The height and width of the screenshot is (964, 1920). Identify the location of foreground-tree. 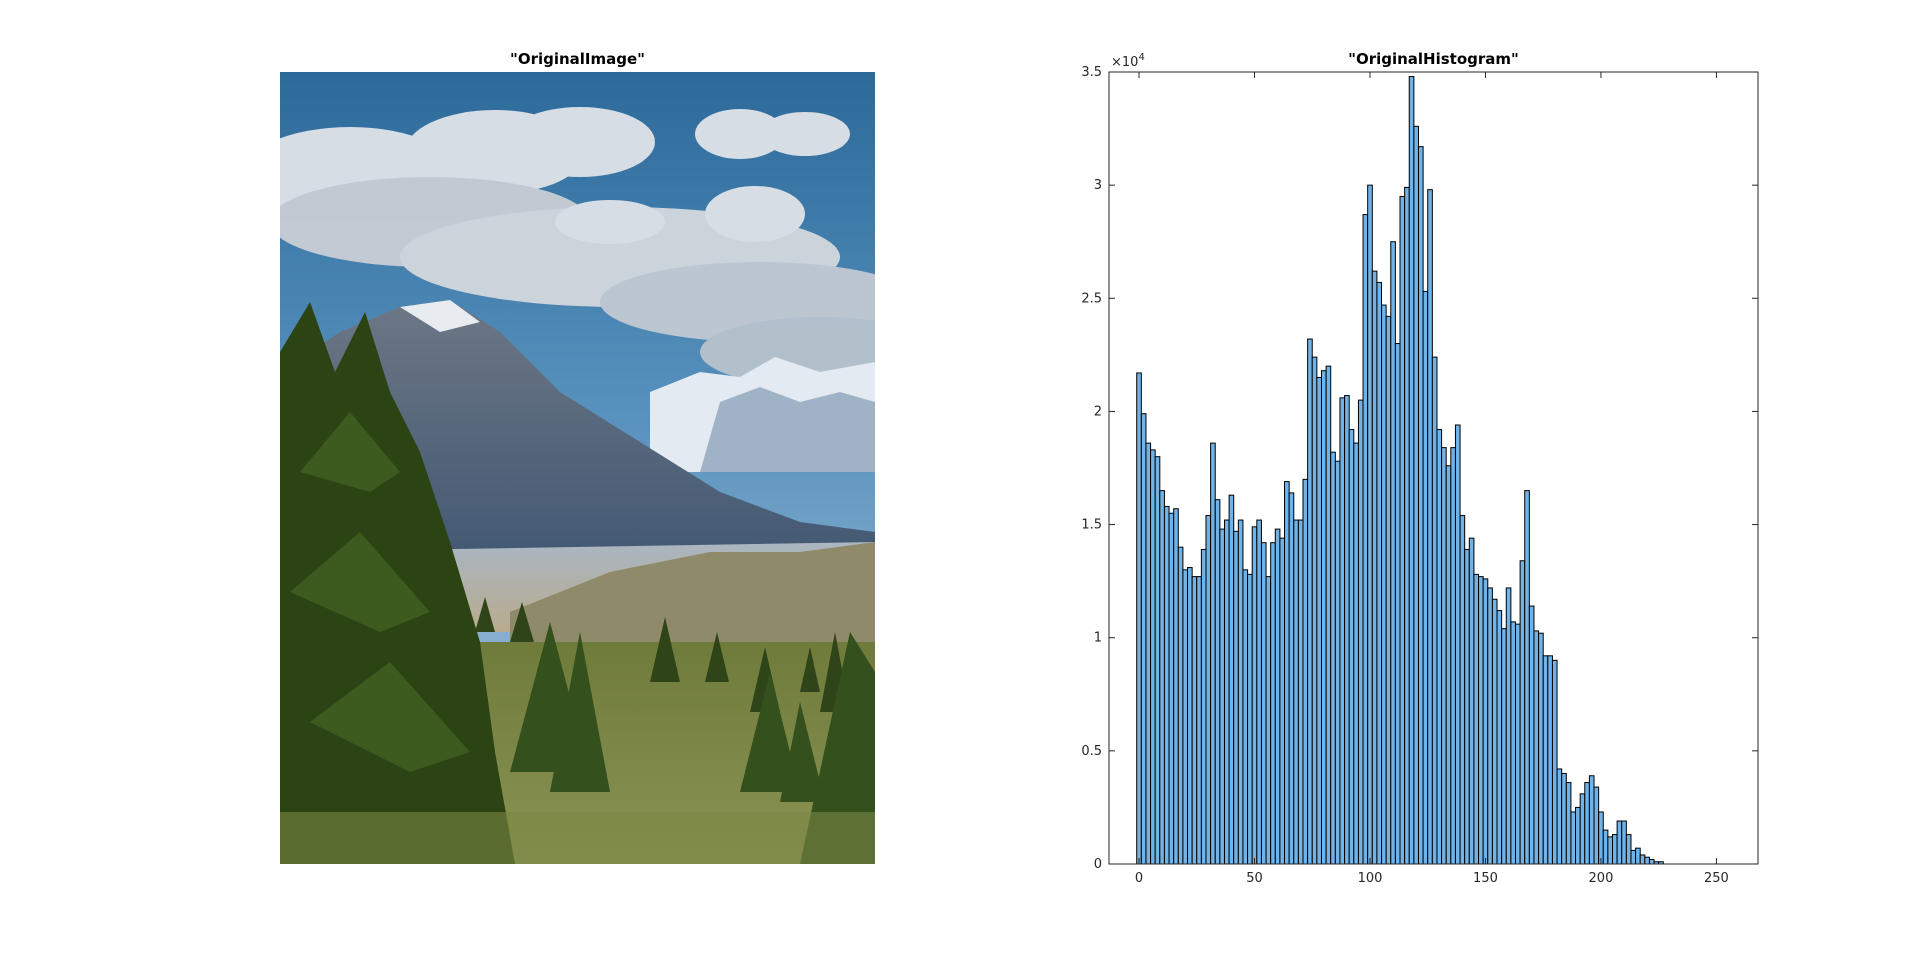
(397, 583).